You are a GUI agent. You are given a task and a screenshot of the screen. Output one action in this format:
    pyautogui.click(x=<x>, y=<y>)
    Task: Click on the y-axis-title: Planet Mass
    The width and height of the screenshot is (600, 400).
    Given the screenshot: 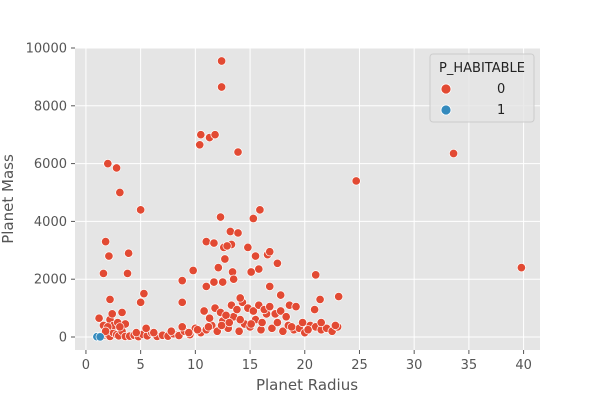 What is the action you would take?
    pyautogui.click(x=8, y=199)
    